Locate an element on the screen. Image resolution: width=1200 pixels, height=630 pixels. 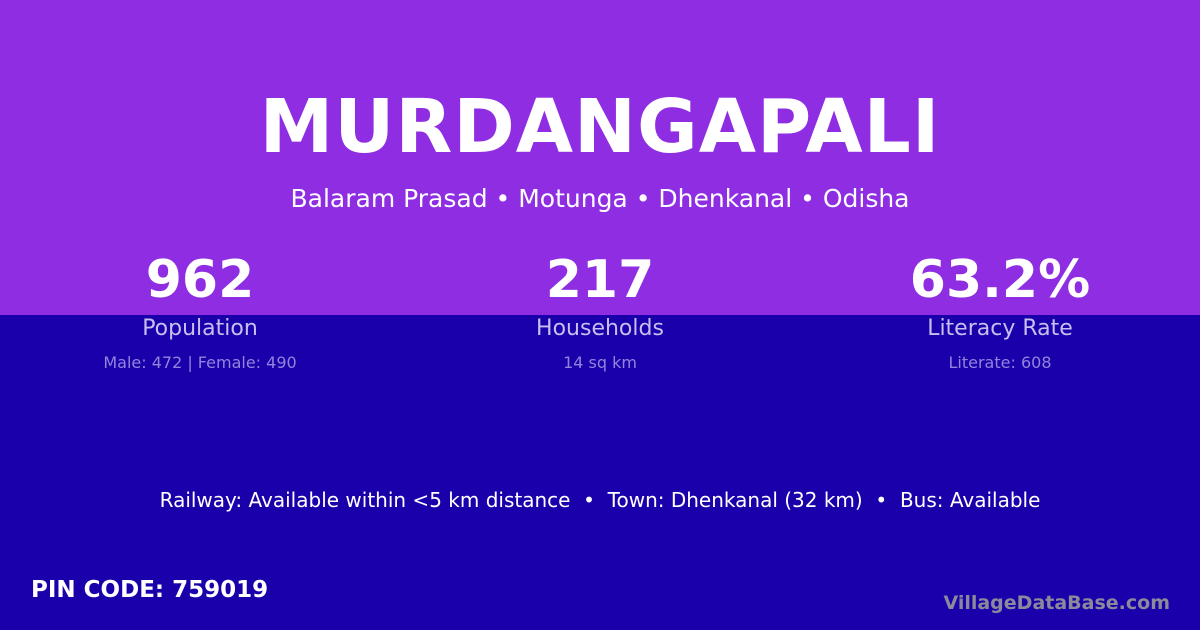
pin-code: PIN CODE: 759019 is located at coordinates (150, 590).